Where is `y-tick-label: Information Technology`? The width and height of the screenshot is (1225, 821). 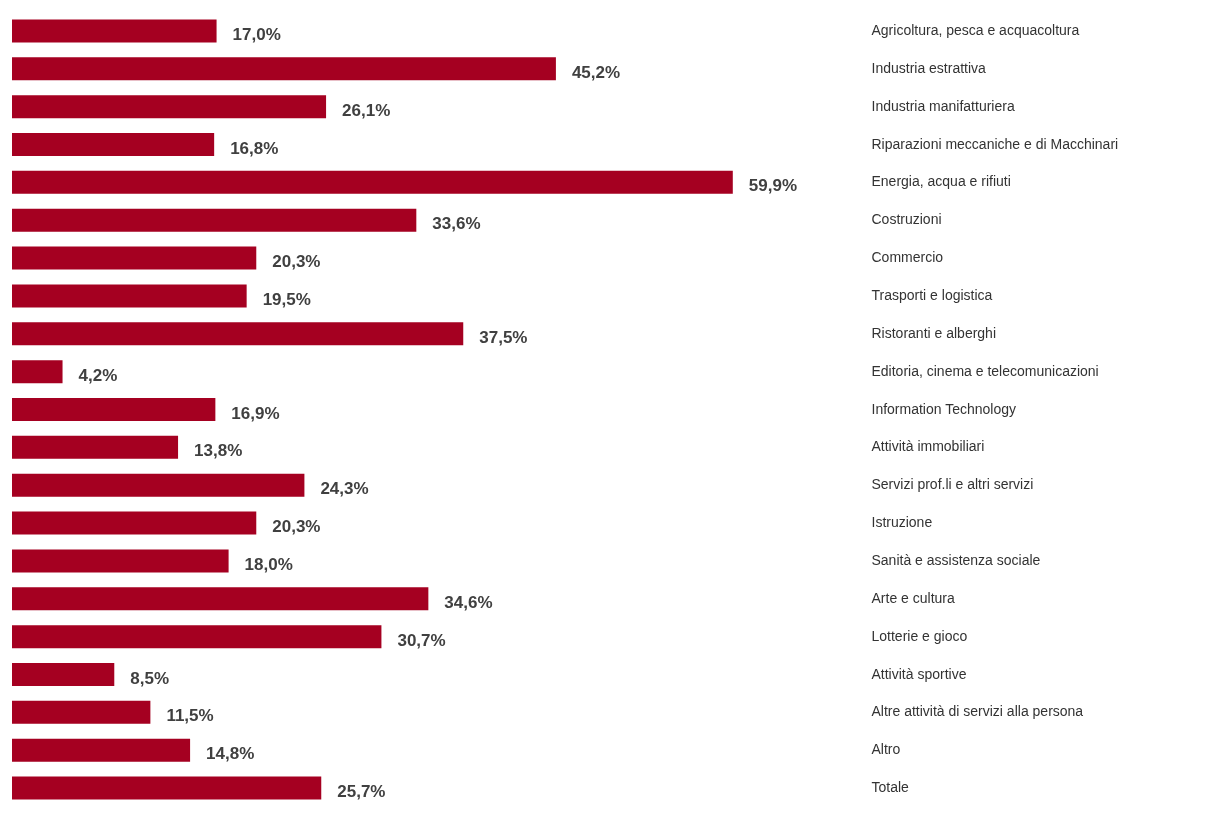
y-tick-label: Information Technology is located at coordinates (943, 408).